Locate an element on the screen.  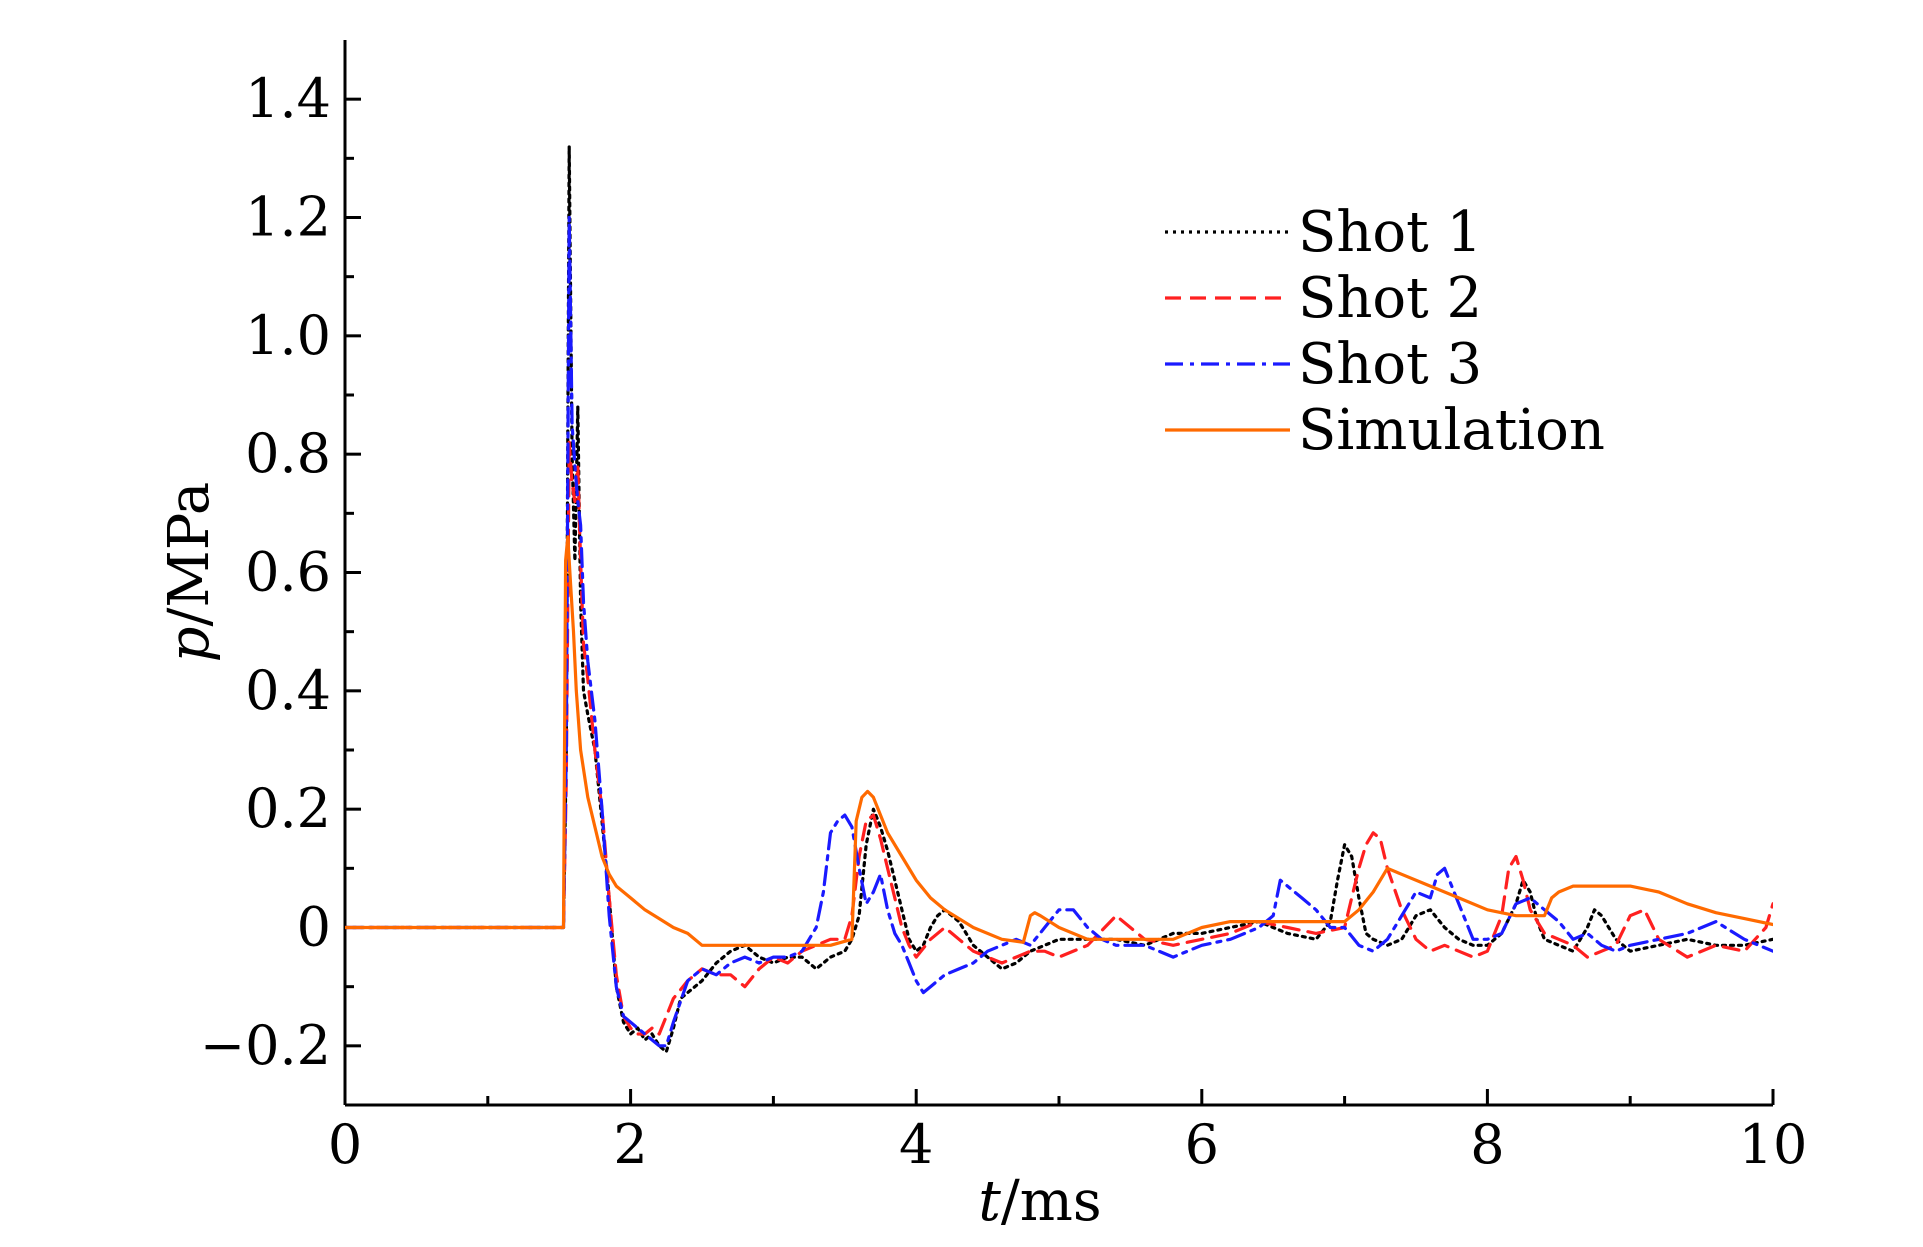
y-tick-label: 0.2 is located at coordinates (288, 808).